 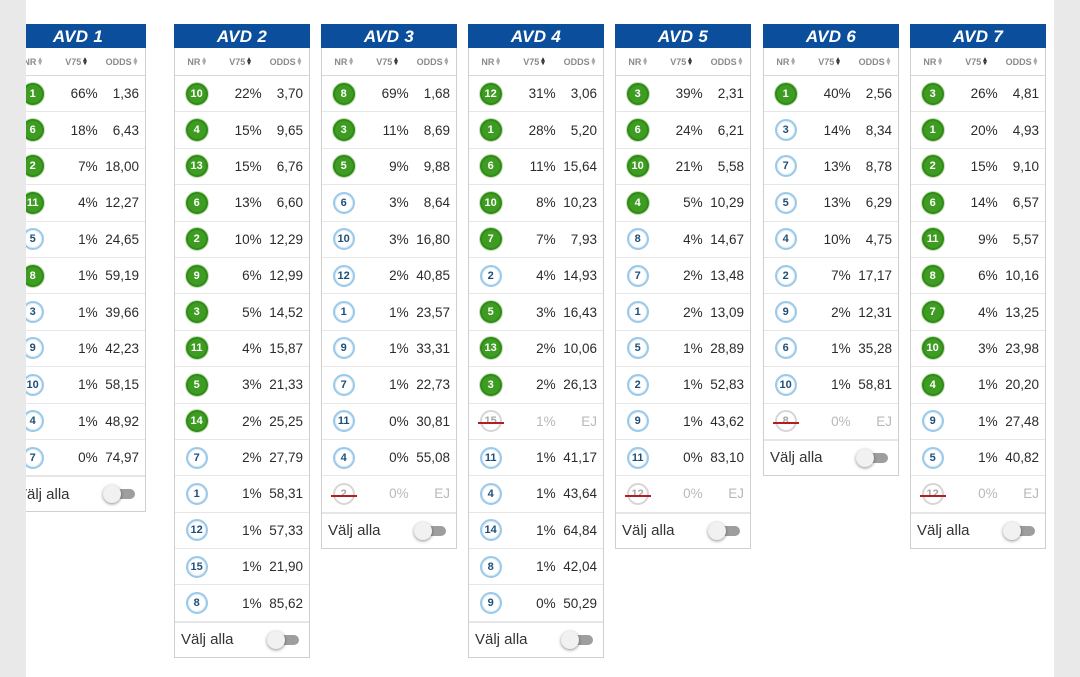 What do you see at coordinates (831, 94) in the screenshot?
I see `horse-row: 1 40% 2,56` at bounding box center [831, 94].